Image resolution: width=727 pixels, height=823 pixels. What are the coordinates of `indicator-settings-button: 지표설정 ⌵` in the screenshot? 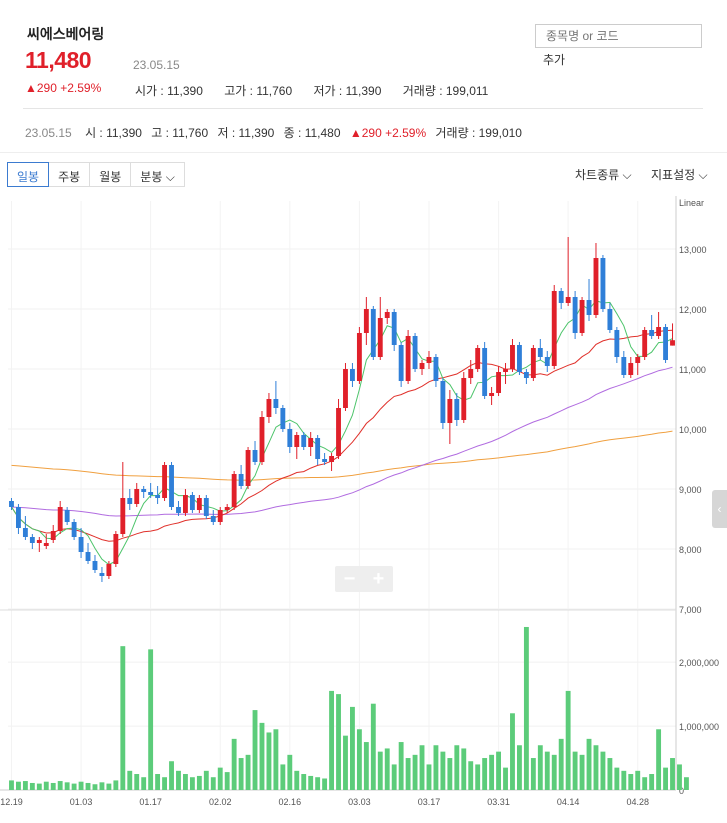 It's located at (679, 174).